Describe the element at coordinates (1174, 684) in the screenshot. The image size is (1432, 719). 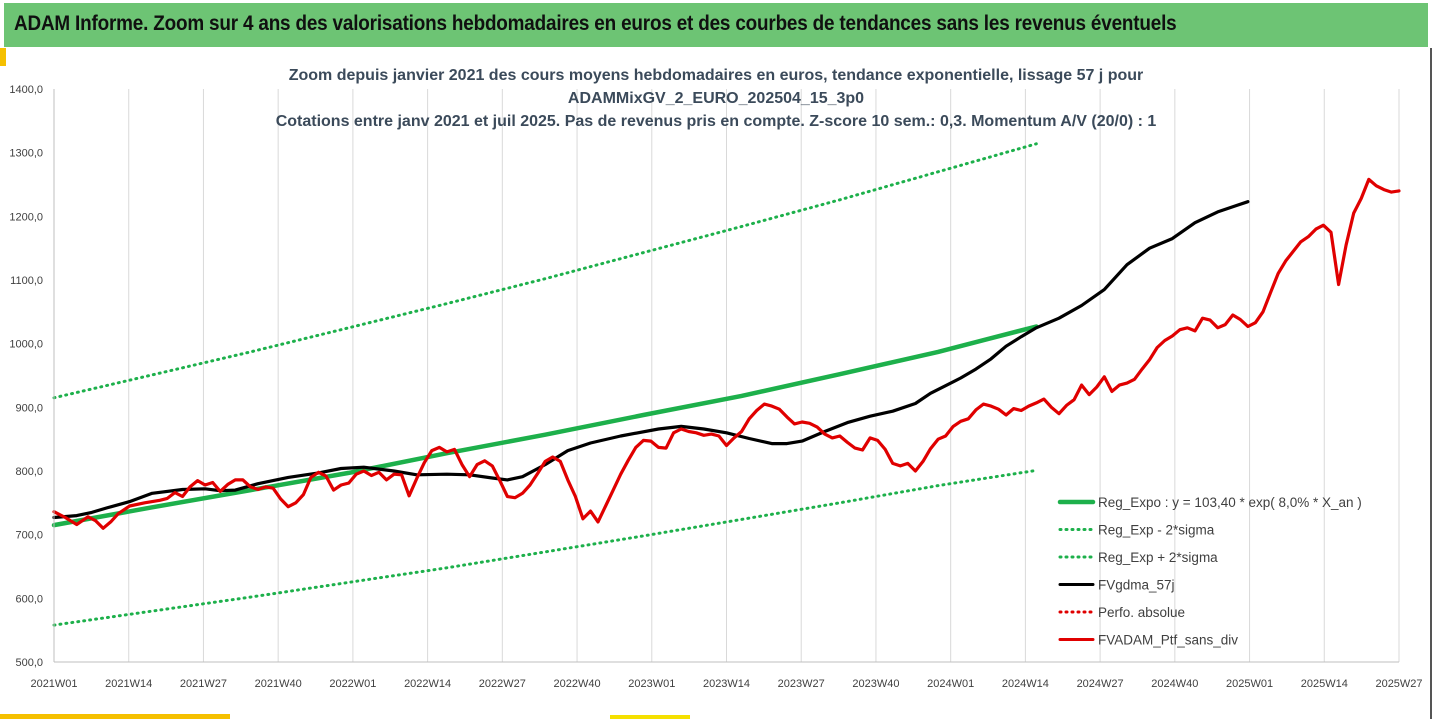
I see `x-tick-label: 2024W40` at that location.